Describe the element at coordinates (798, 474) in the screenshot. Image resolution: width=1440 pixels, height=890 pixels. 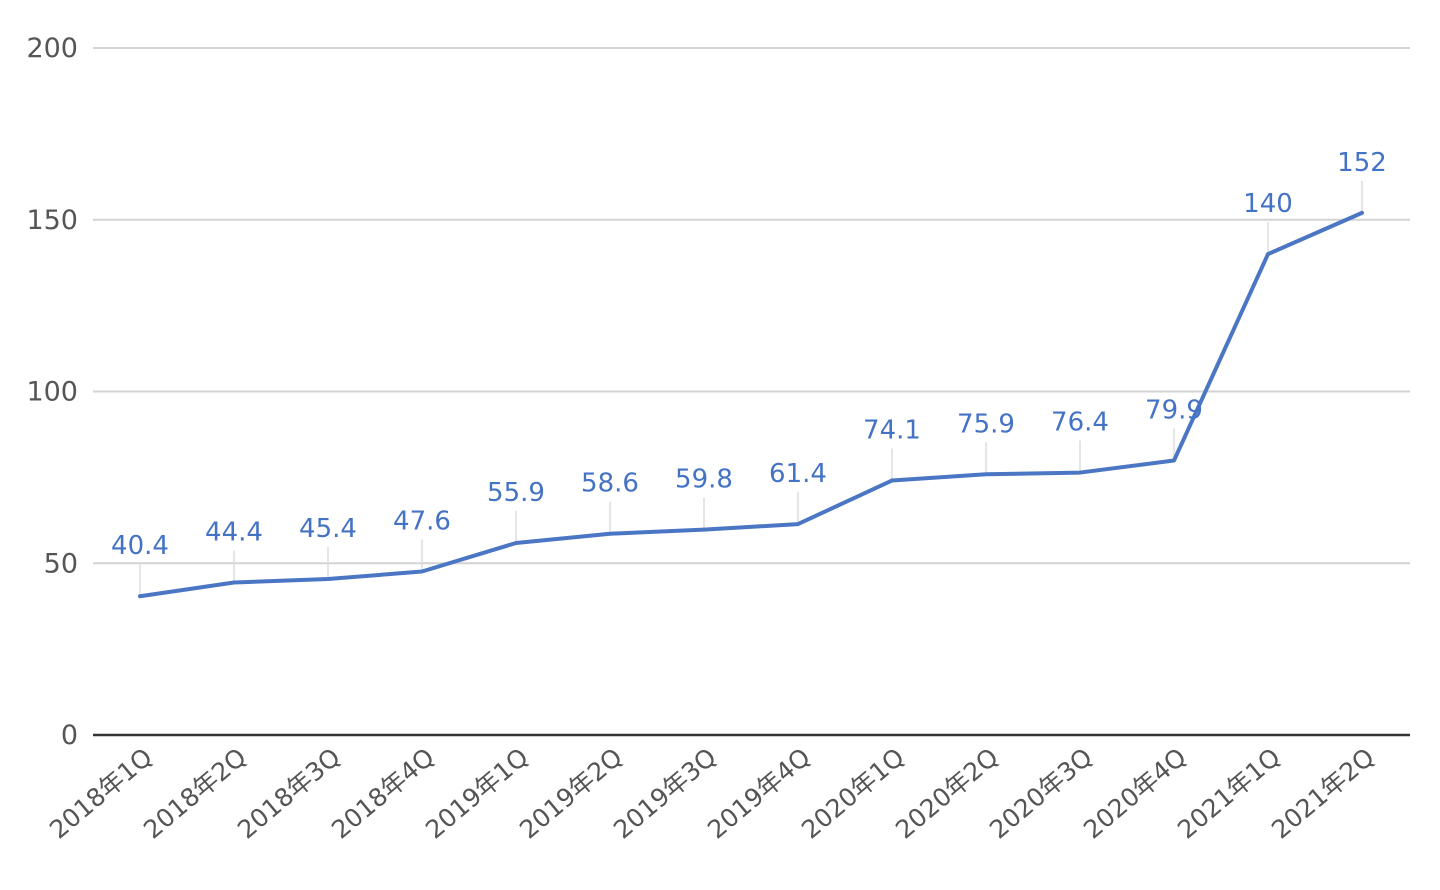
I see `data-label: 61.4` at that location.